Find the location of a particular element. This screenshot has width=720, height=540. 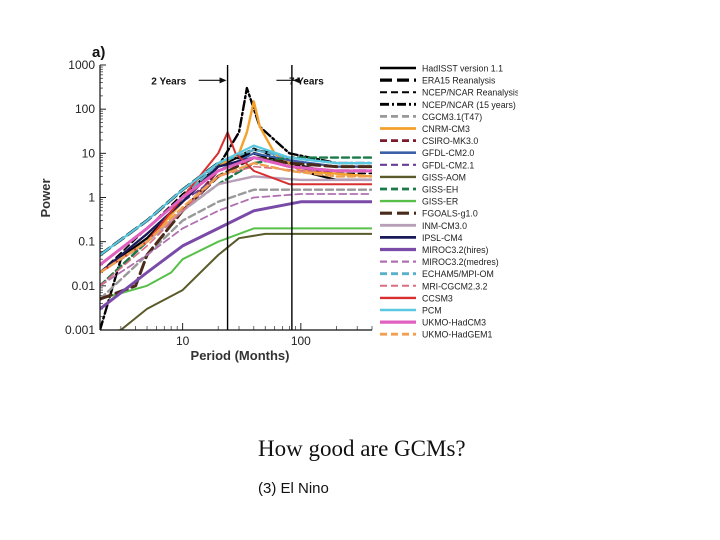

slide-title: How good are GCMs? is located at coordinates (362, 448).